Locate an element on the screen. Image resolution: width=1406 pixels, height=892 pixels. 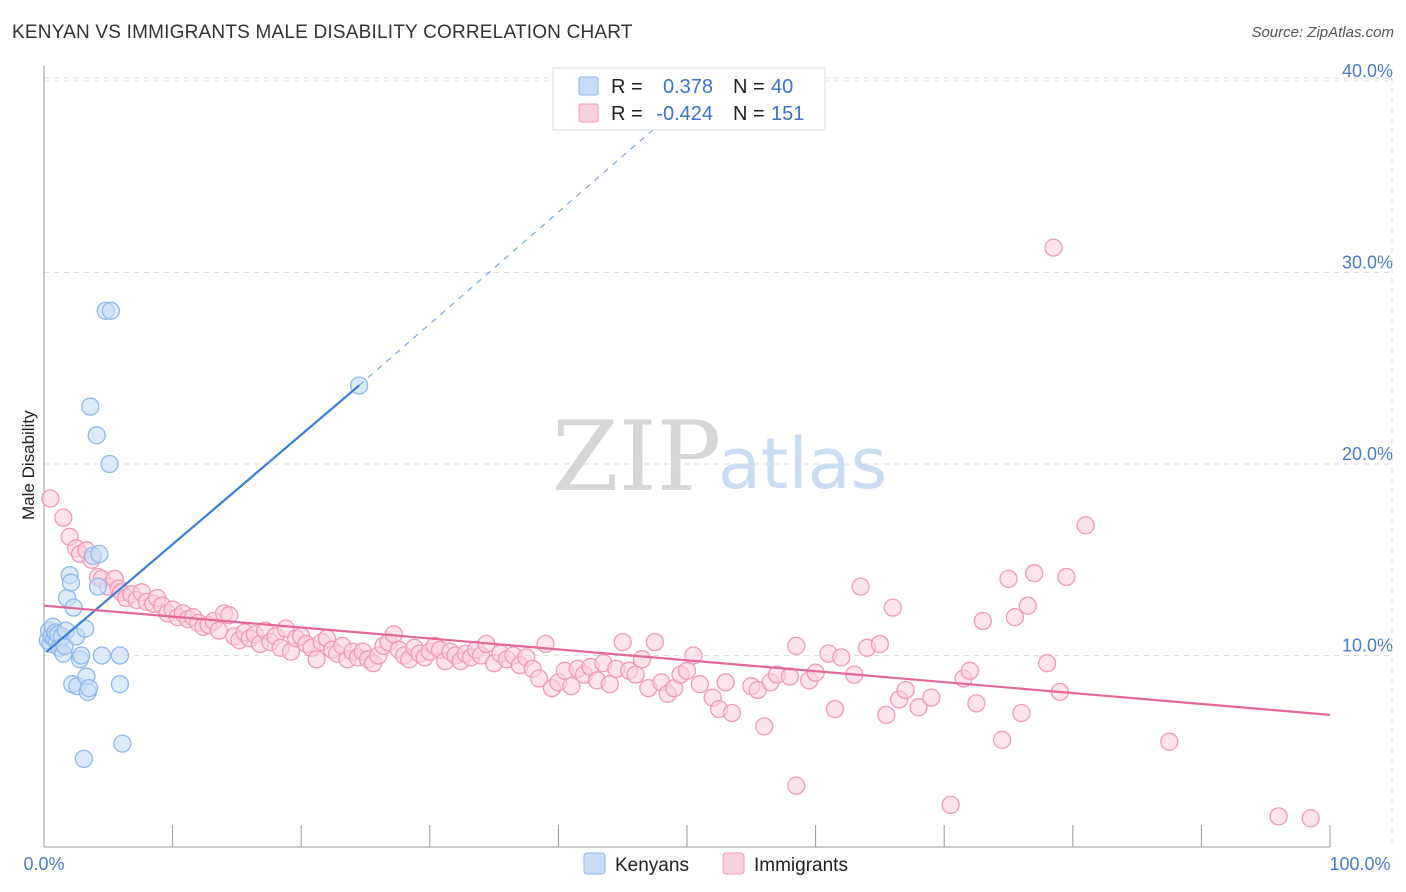
y-axis-title: Male Disability is located at coordinates (28, 465).